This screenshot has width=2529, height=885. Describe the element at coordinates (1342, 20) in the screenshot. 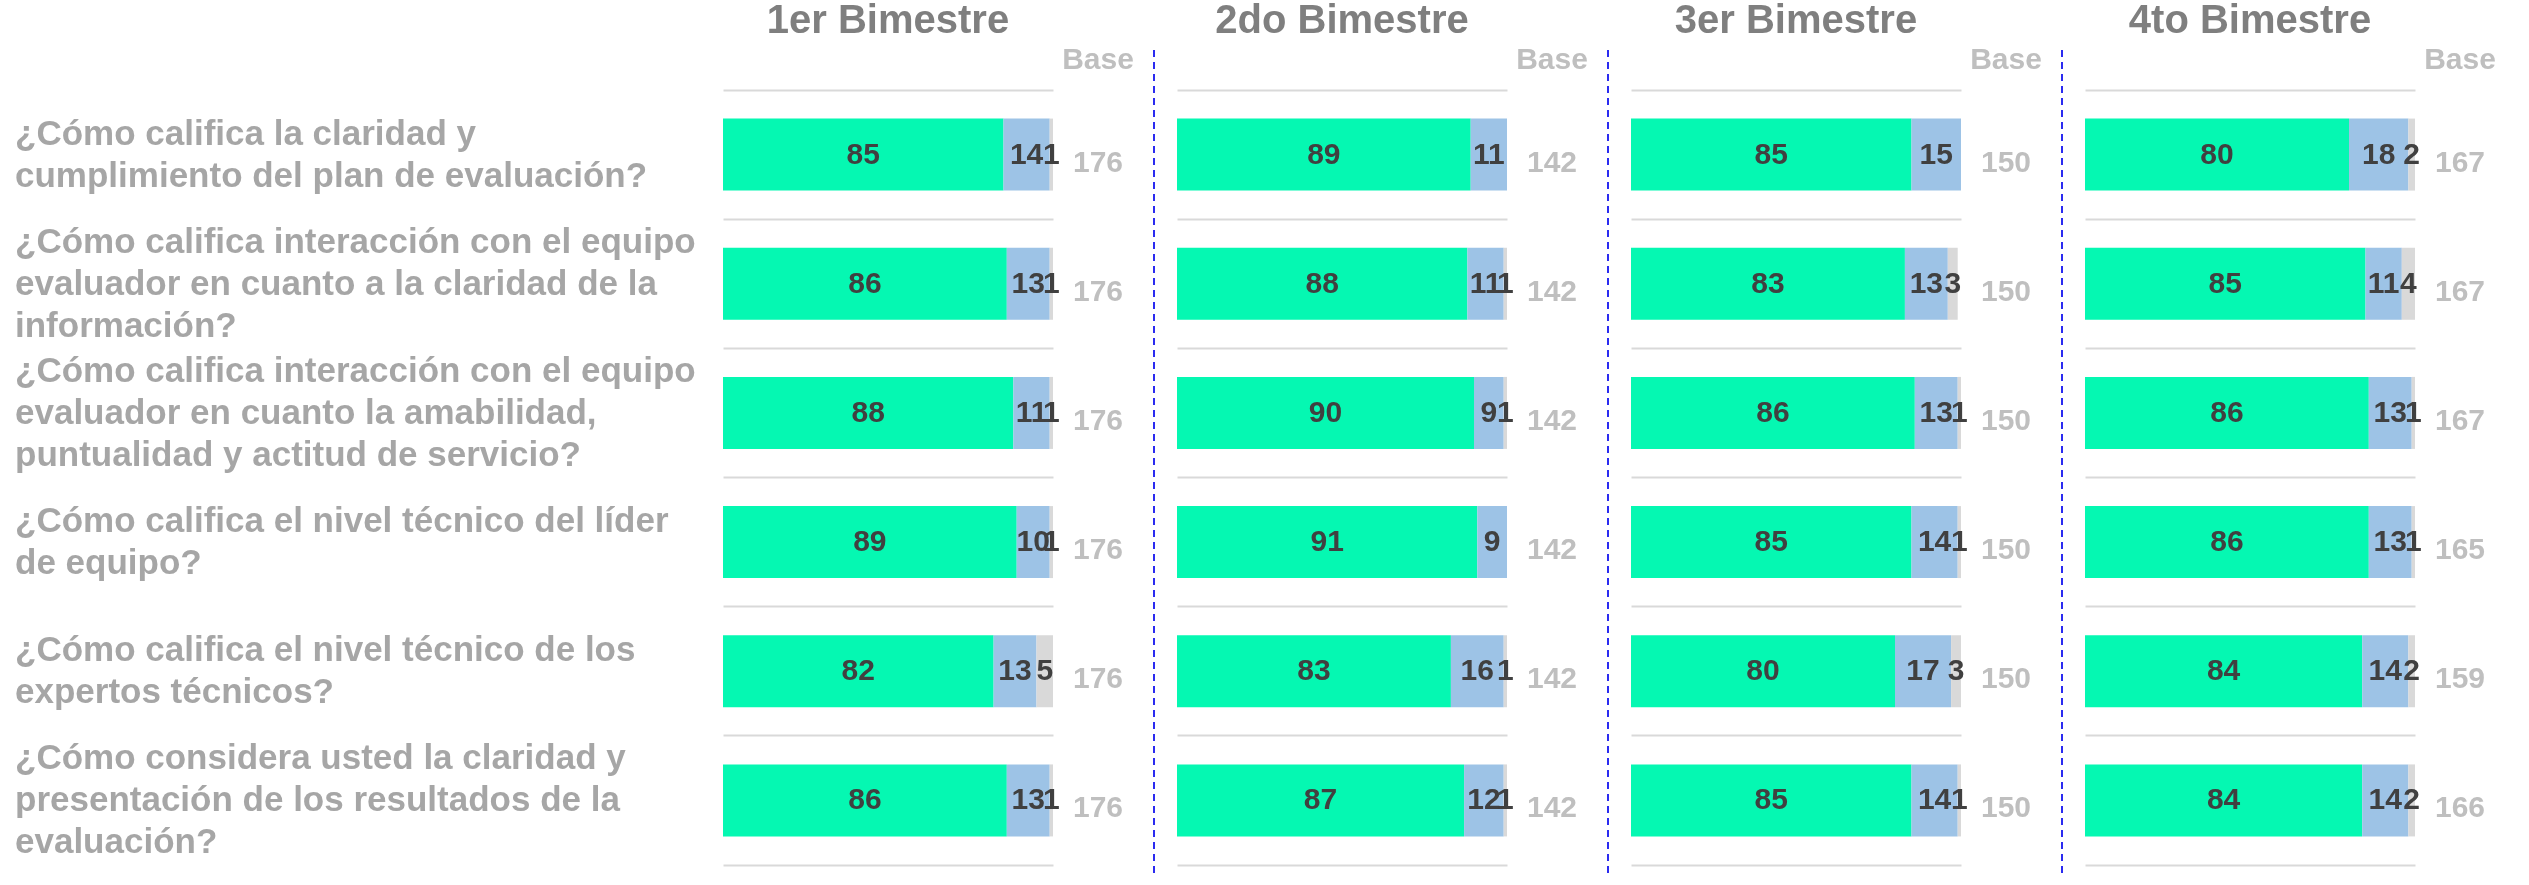

I see `chart-title: 2do Bimestre` at that location.